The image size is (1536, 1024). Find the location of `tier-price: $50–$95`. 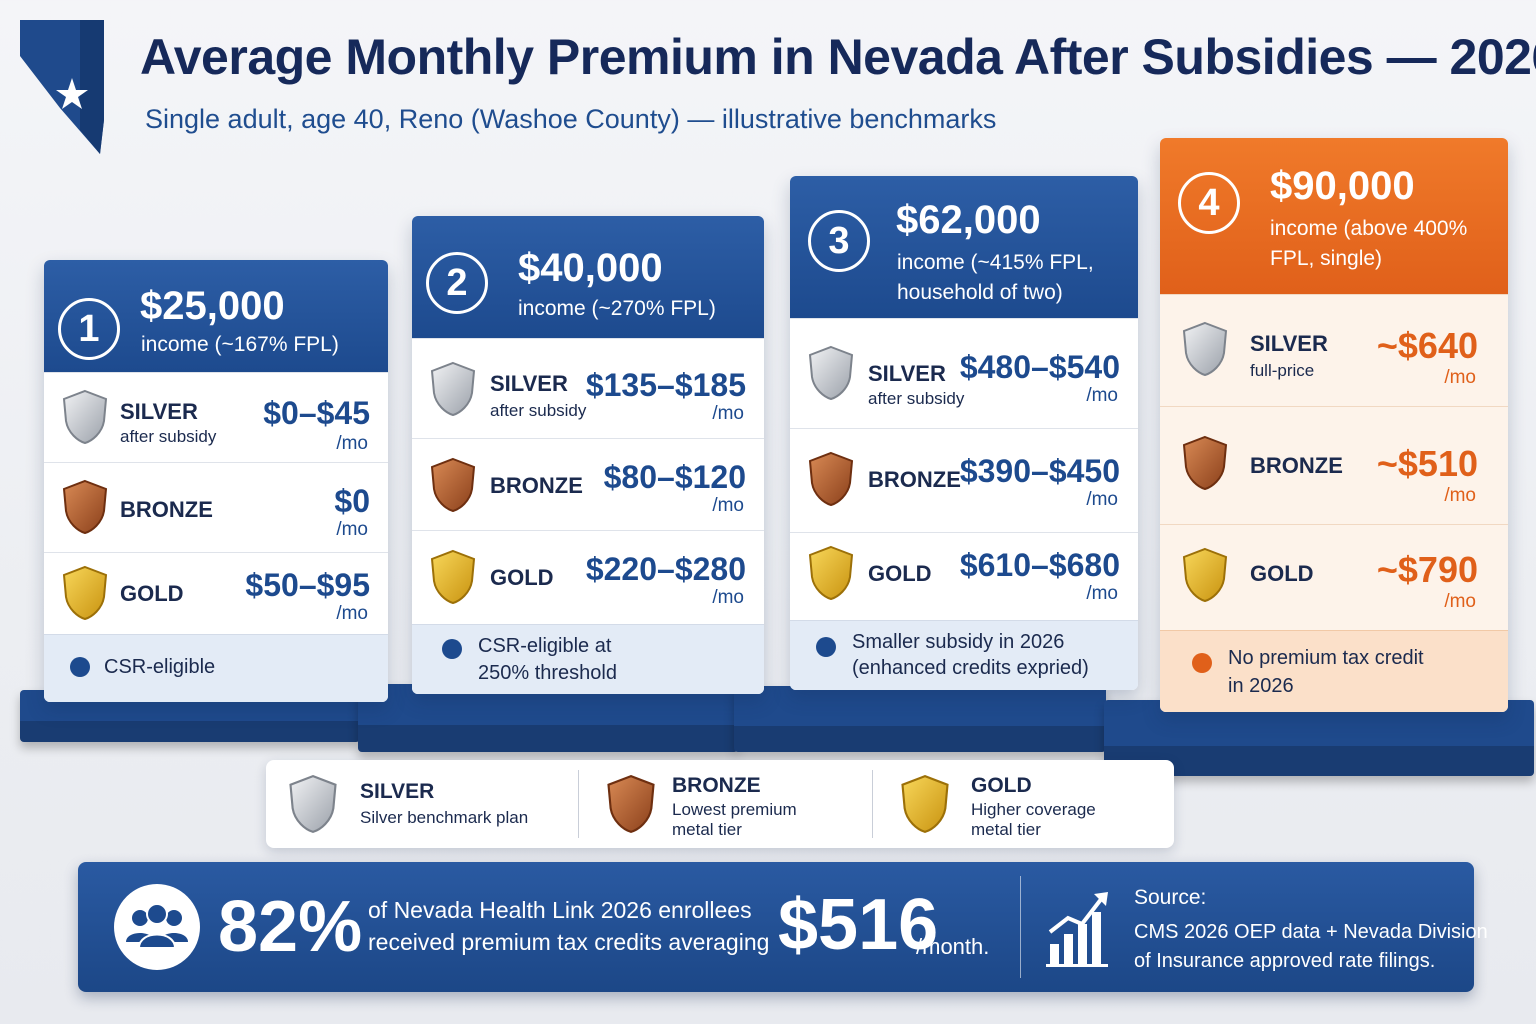

tier-price: $50–$95 is located at coordinates (307, 585).